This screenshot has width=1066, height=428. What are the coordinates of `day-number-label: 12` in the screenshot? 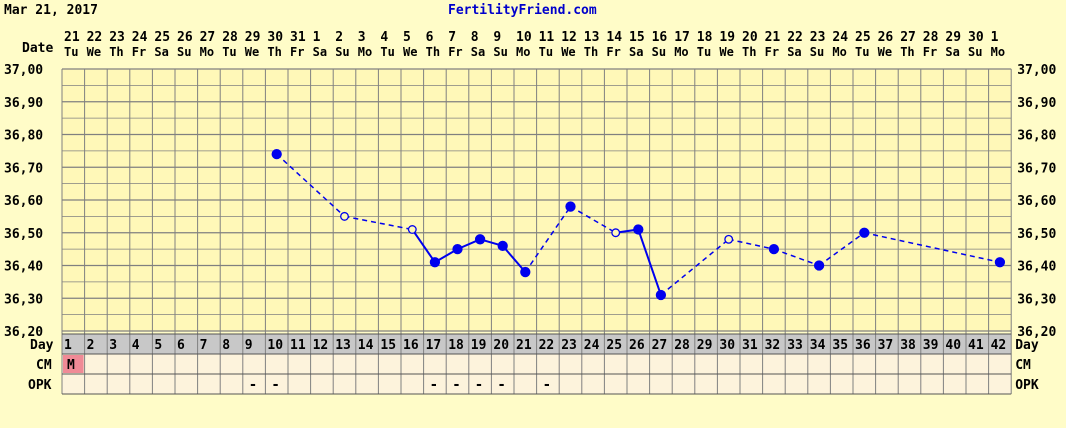 It's located at (321, 345).